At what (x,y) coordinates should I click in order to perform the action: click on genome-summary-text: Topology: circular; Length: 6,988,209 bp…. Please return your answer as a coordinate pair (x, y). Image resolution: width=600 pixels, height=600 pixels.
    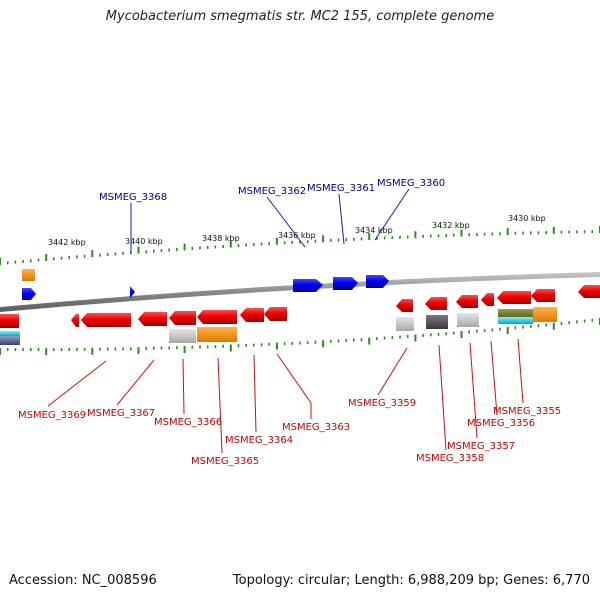
    Looking at the image, I should click on (411, 580).